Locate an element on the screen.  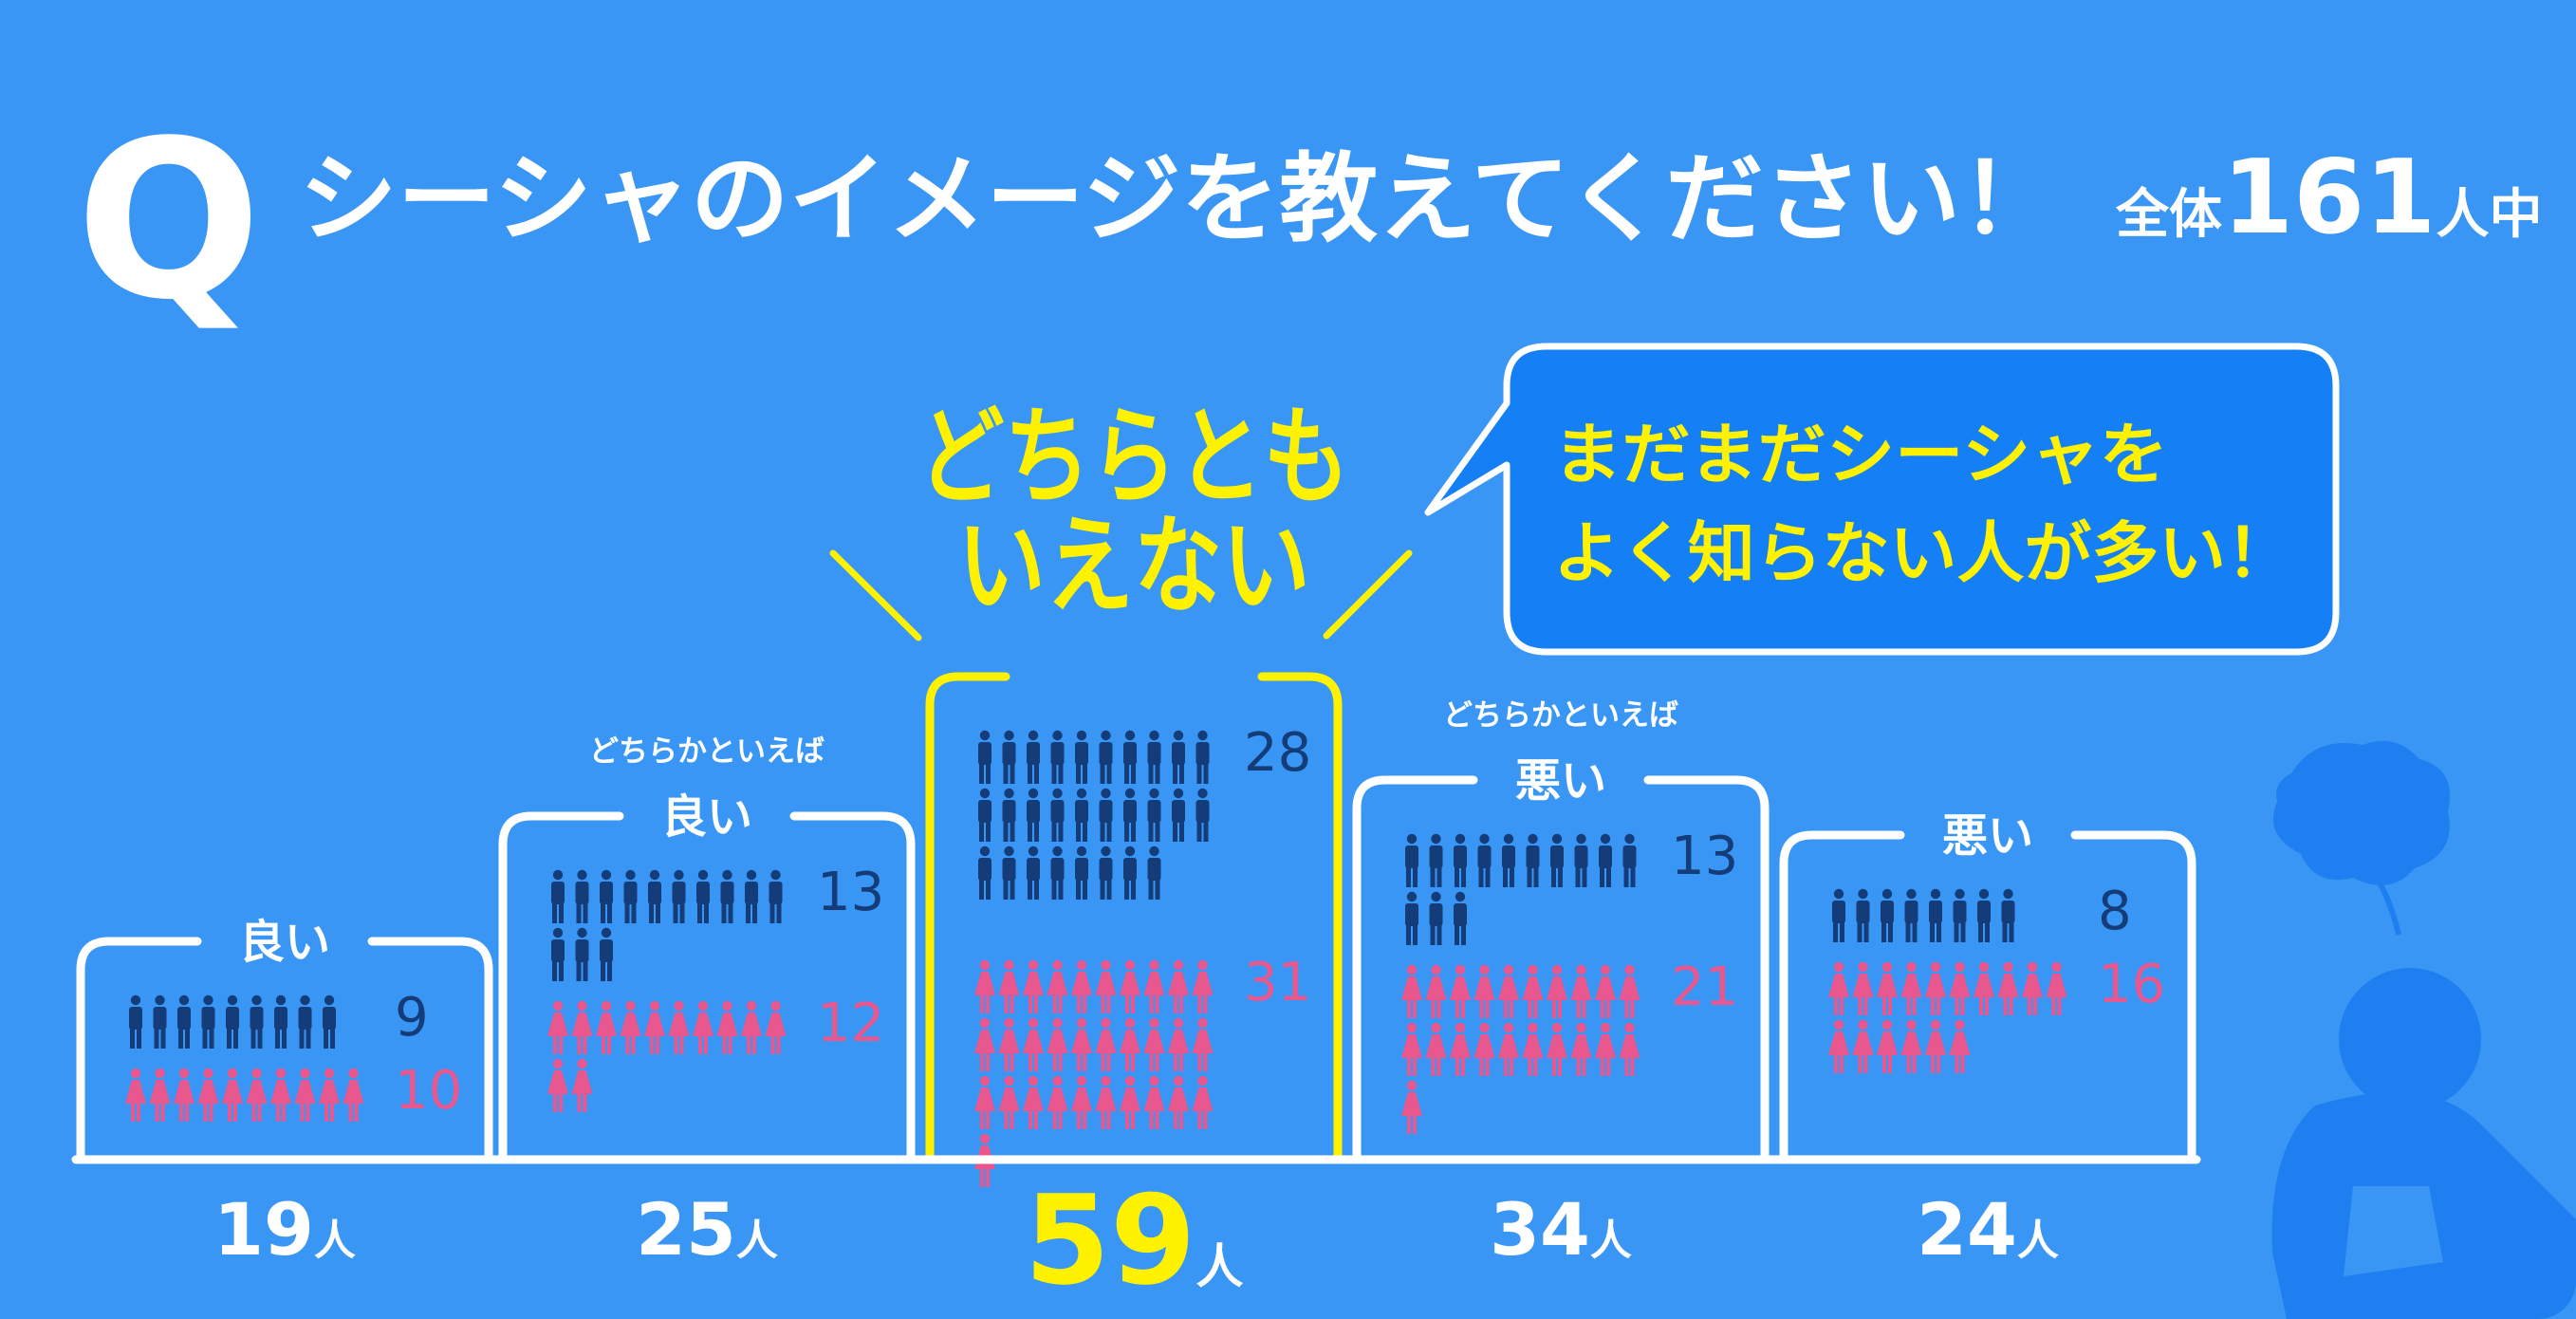
female-count: 21 is located at coordinates (1704, 988).